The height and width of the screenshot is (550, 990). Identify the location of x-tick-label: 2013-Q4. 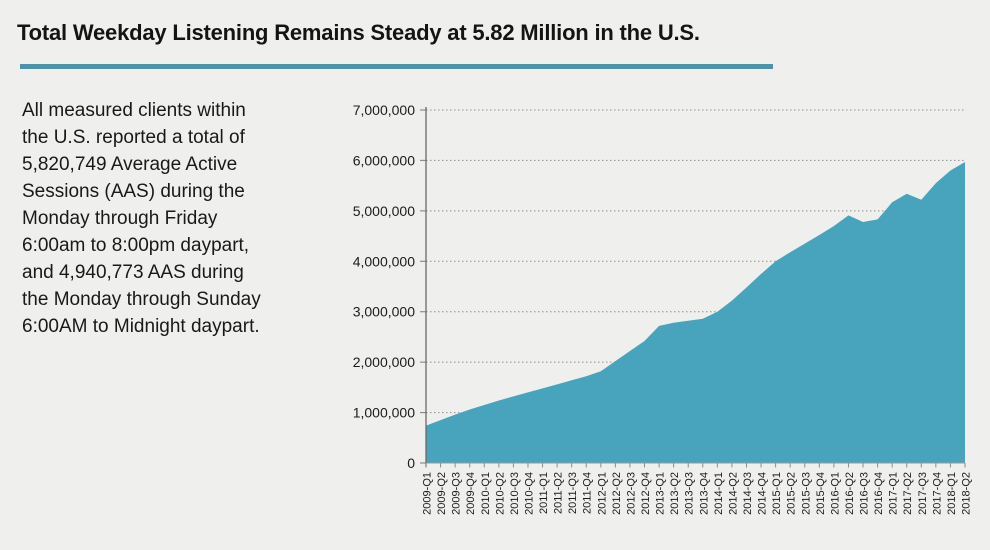
(704, 493).